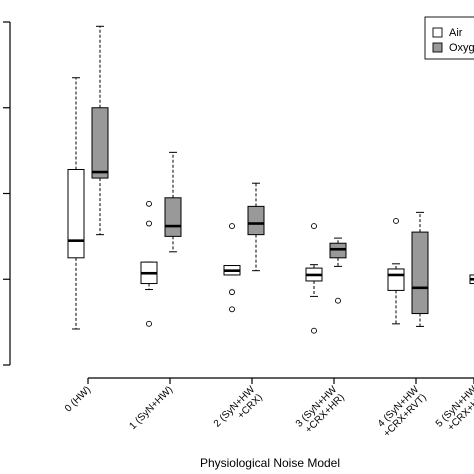  What do you see at coordinates (270, 463) in the screenshot?
I see `x-axis-title: Physiological Noise Model` at bounding box center [270, 463].